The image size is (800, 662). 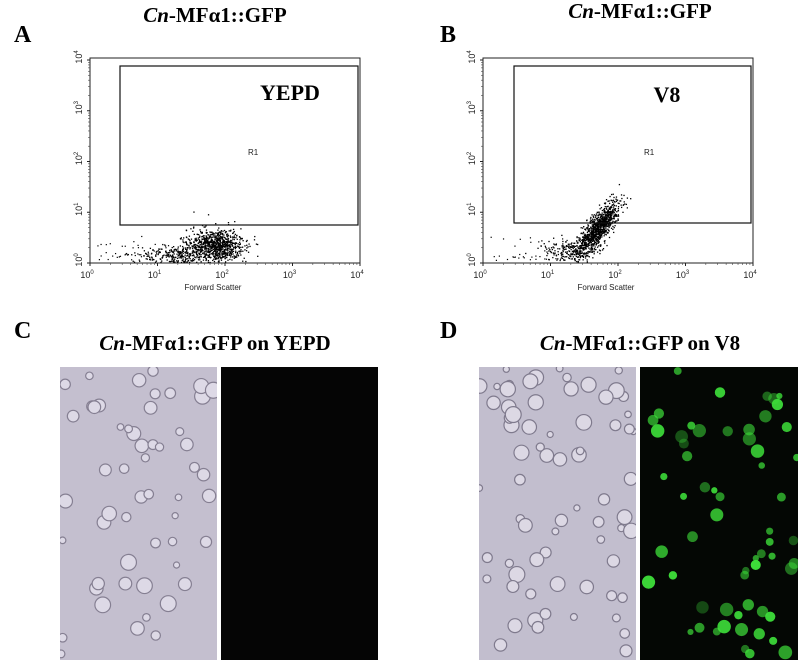 I want to click on gate-label: R1, so click(x=649, y=152).